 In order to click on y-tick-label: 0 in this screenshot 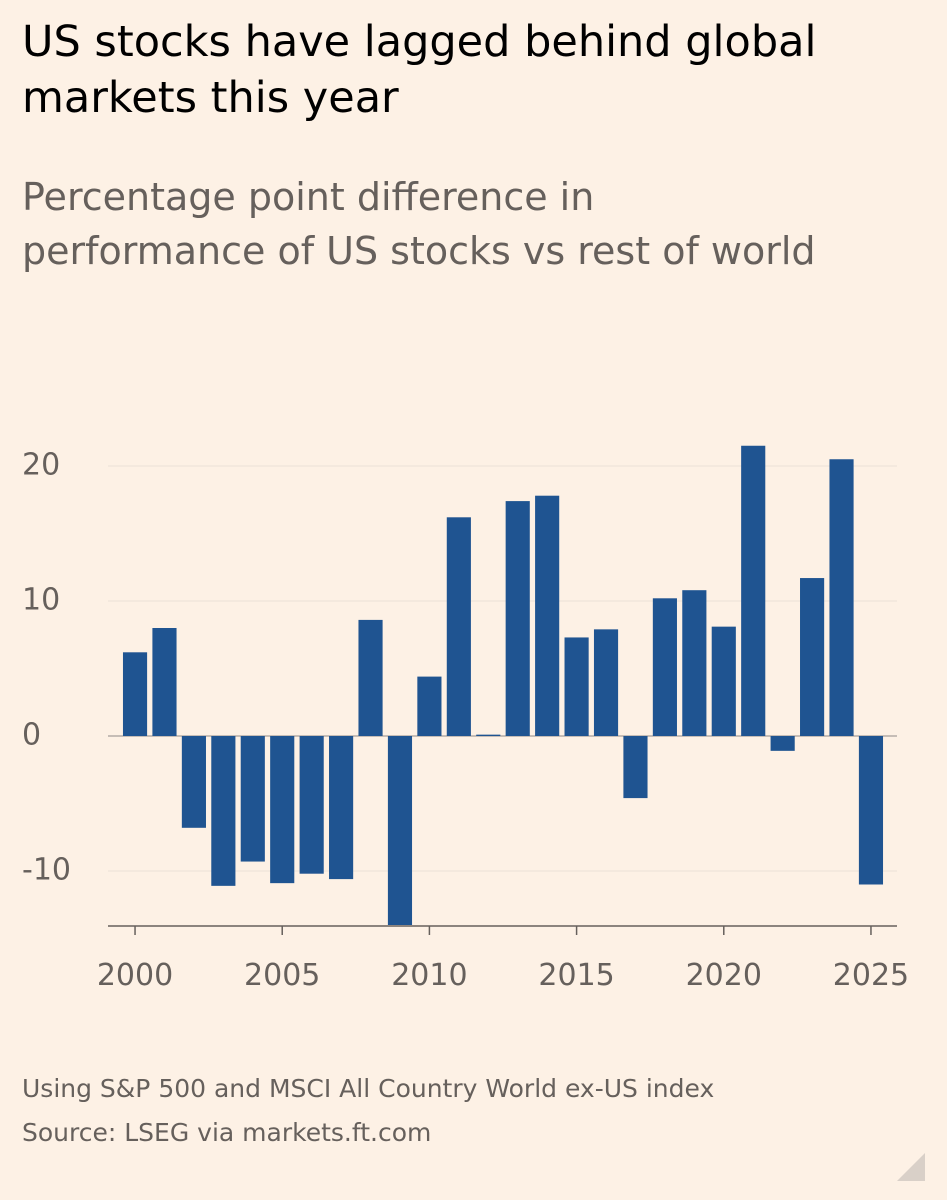, I will do `click(31, 735)`.